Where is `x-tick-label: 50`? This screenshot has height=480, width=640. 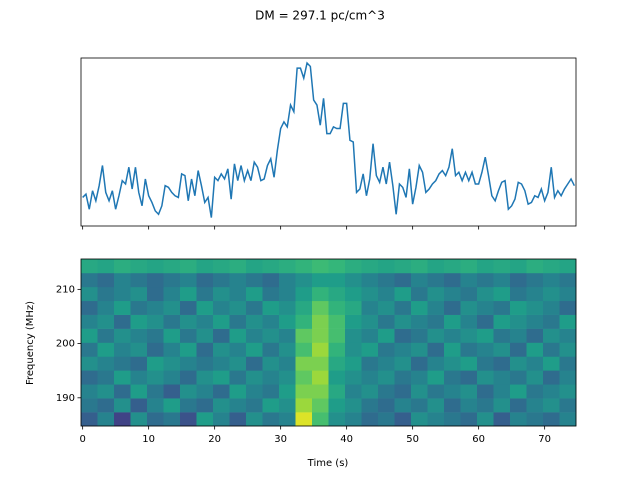
x-tick-label: 50 is located at coordinates (412, 439).